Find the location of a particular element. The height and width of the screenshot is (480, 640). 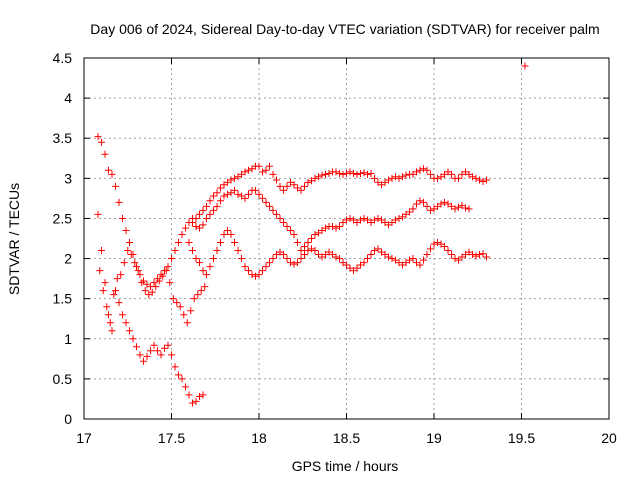

x-tick-label: 18 is located at coordinates (259, 438).